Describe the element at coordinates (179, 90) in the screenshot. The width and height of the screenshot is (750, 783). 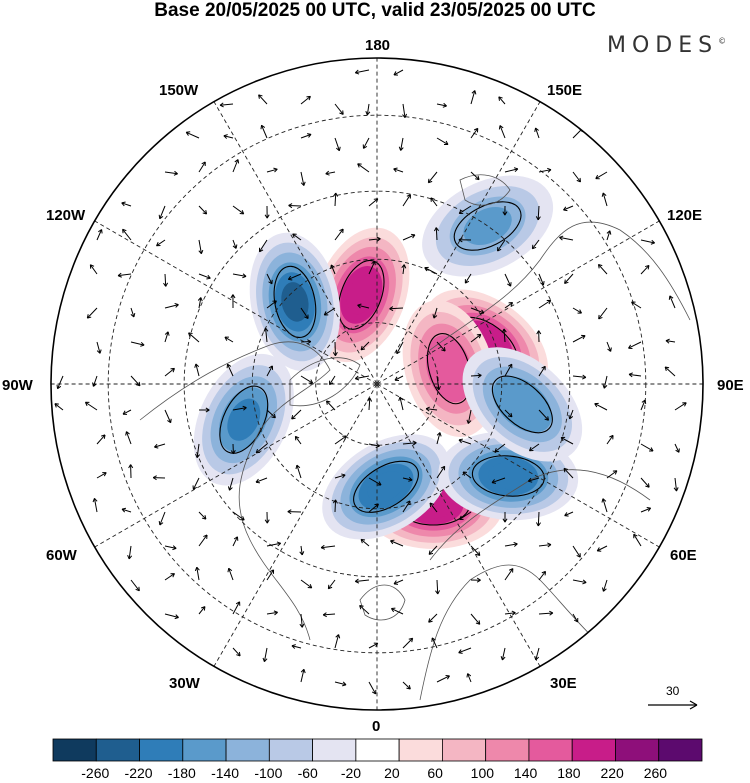
I see `lon-label-150w: 150W` at that location.